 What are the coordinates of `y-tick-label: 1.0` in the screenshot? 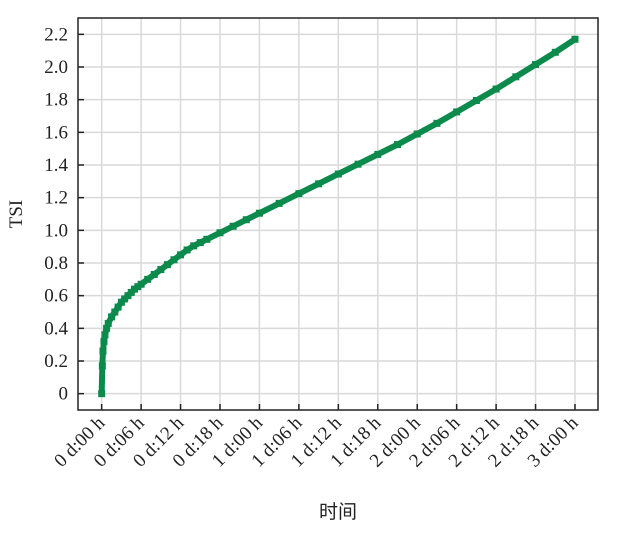 It's located at (56, 230).